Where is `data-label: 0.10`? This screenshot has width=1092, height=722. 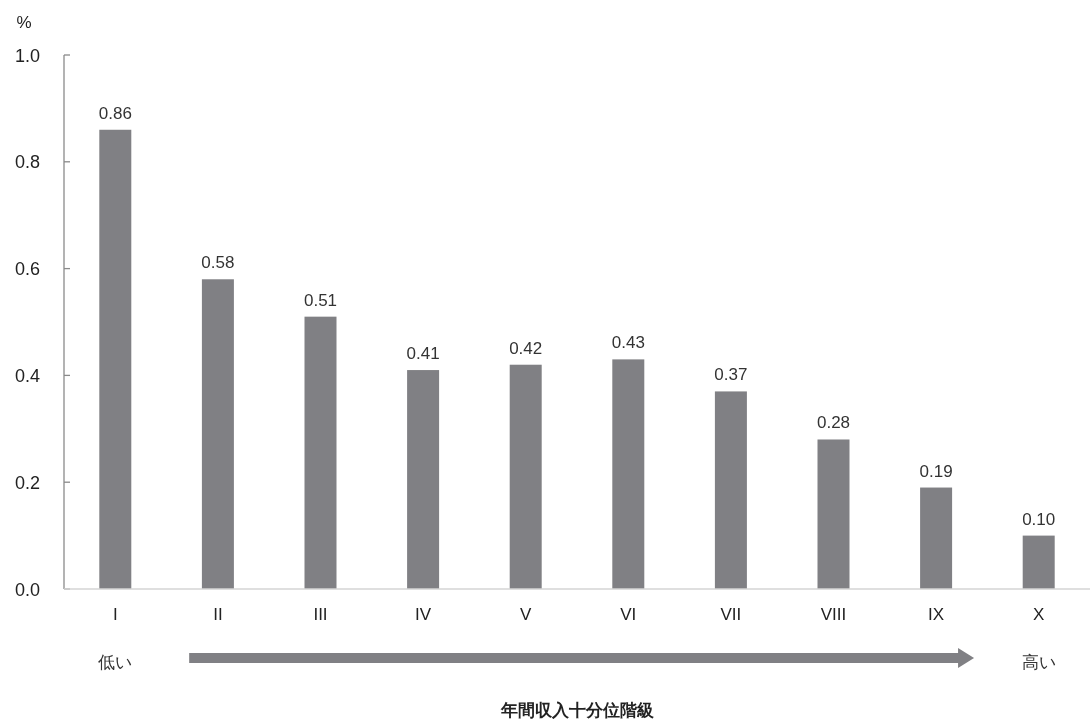
data-label: 0.10 is located at coordinates (1039, 519).